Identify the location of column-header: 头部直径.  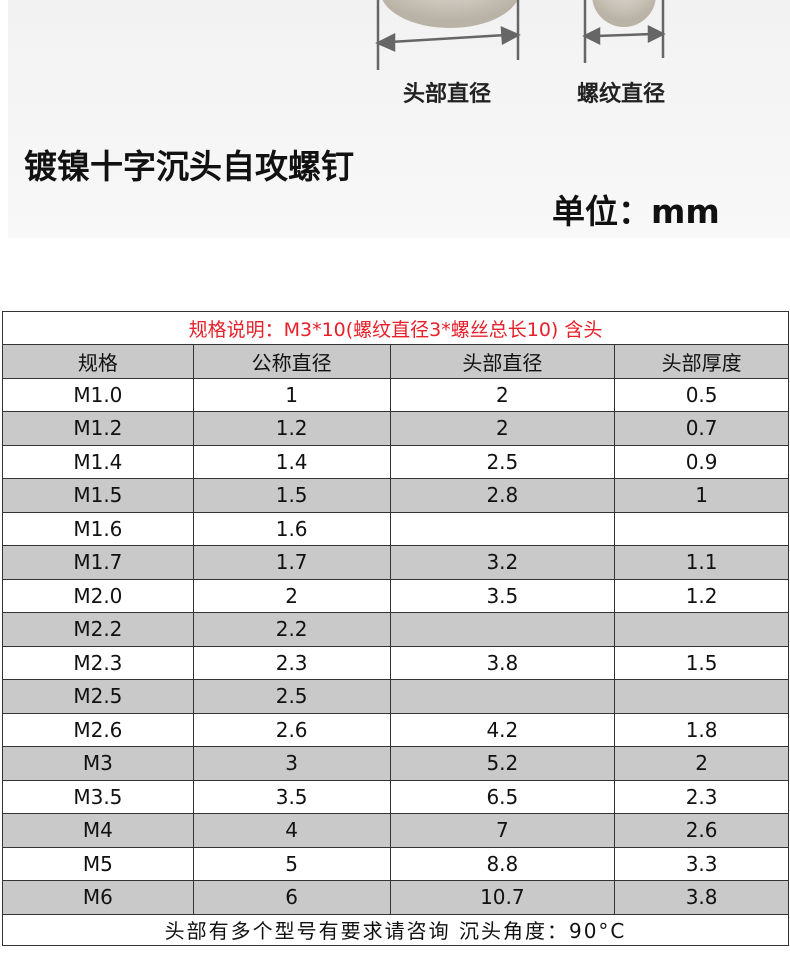
(502, 361).